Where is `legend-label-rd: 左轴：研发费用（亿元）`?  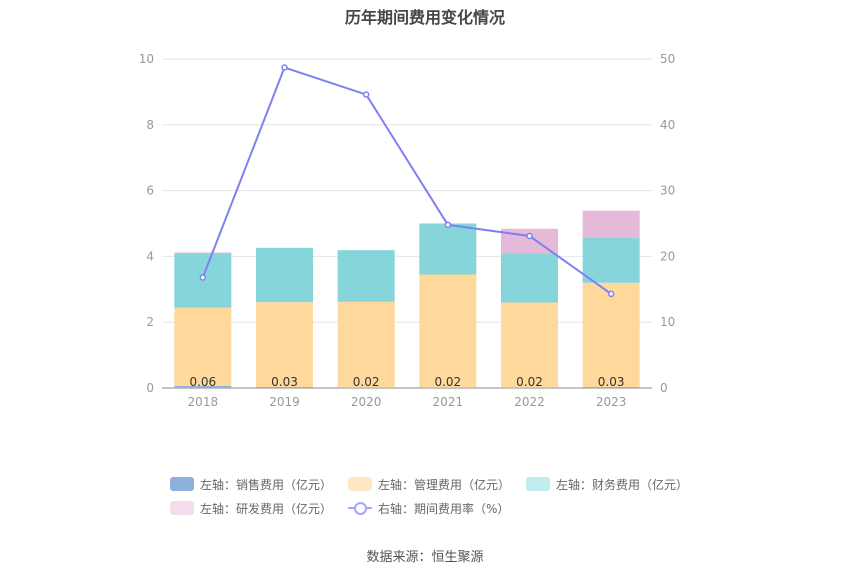 legend-label-rd: 左轴：研发费用（亿元） is located at coordinates (266, 508).